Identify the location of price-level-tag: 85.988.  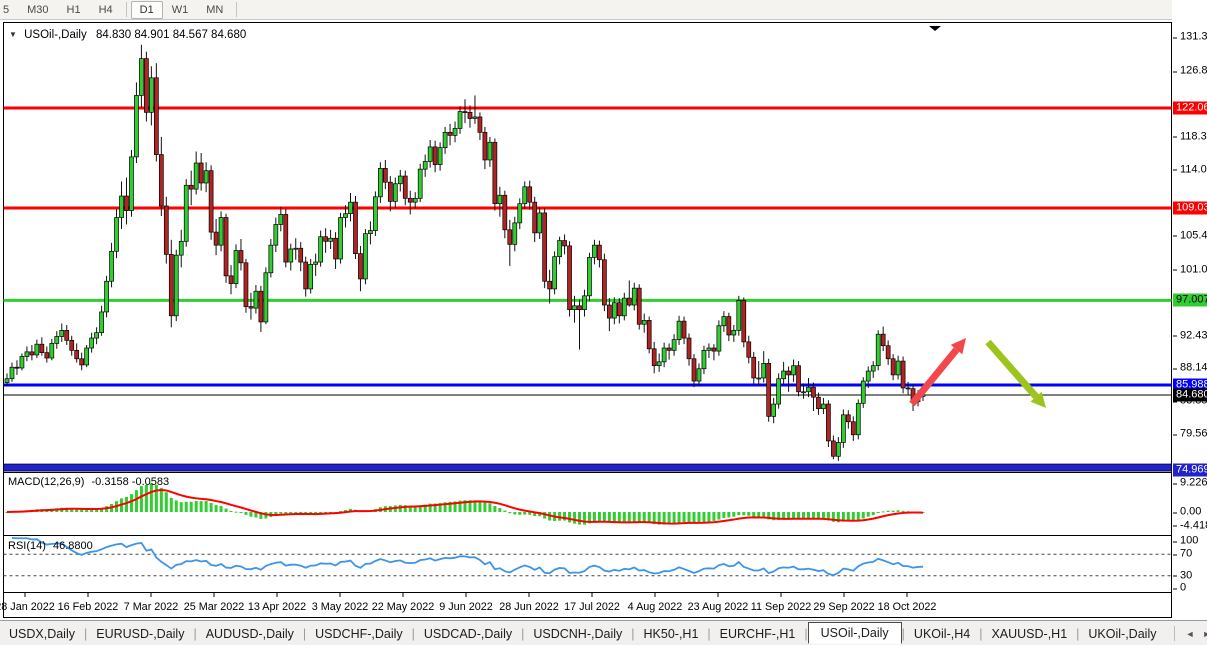
(1190, 385).